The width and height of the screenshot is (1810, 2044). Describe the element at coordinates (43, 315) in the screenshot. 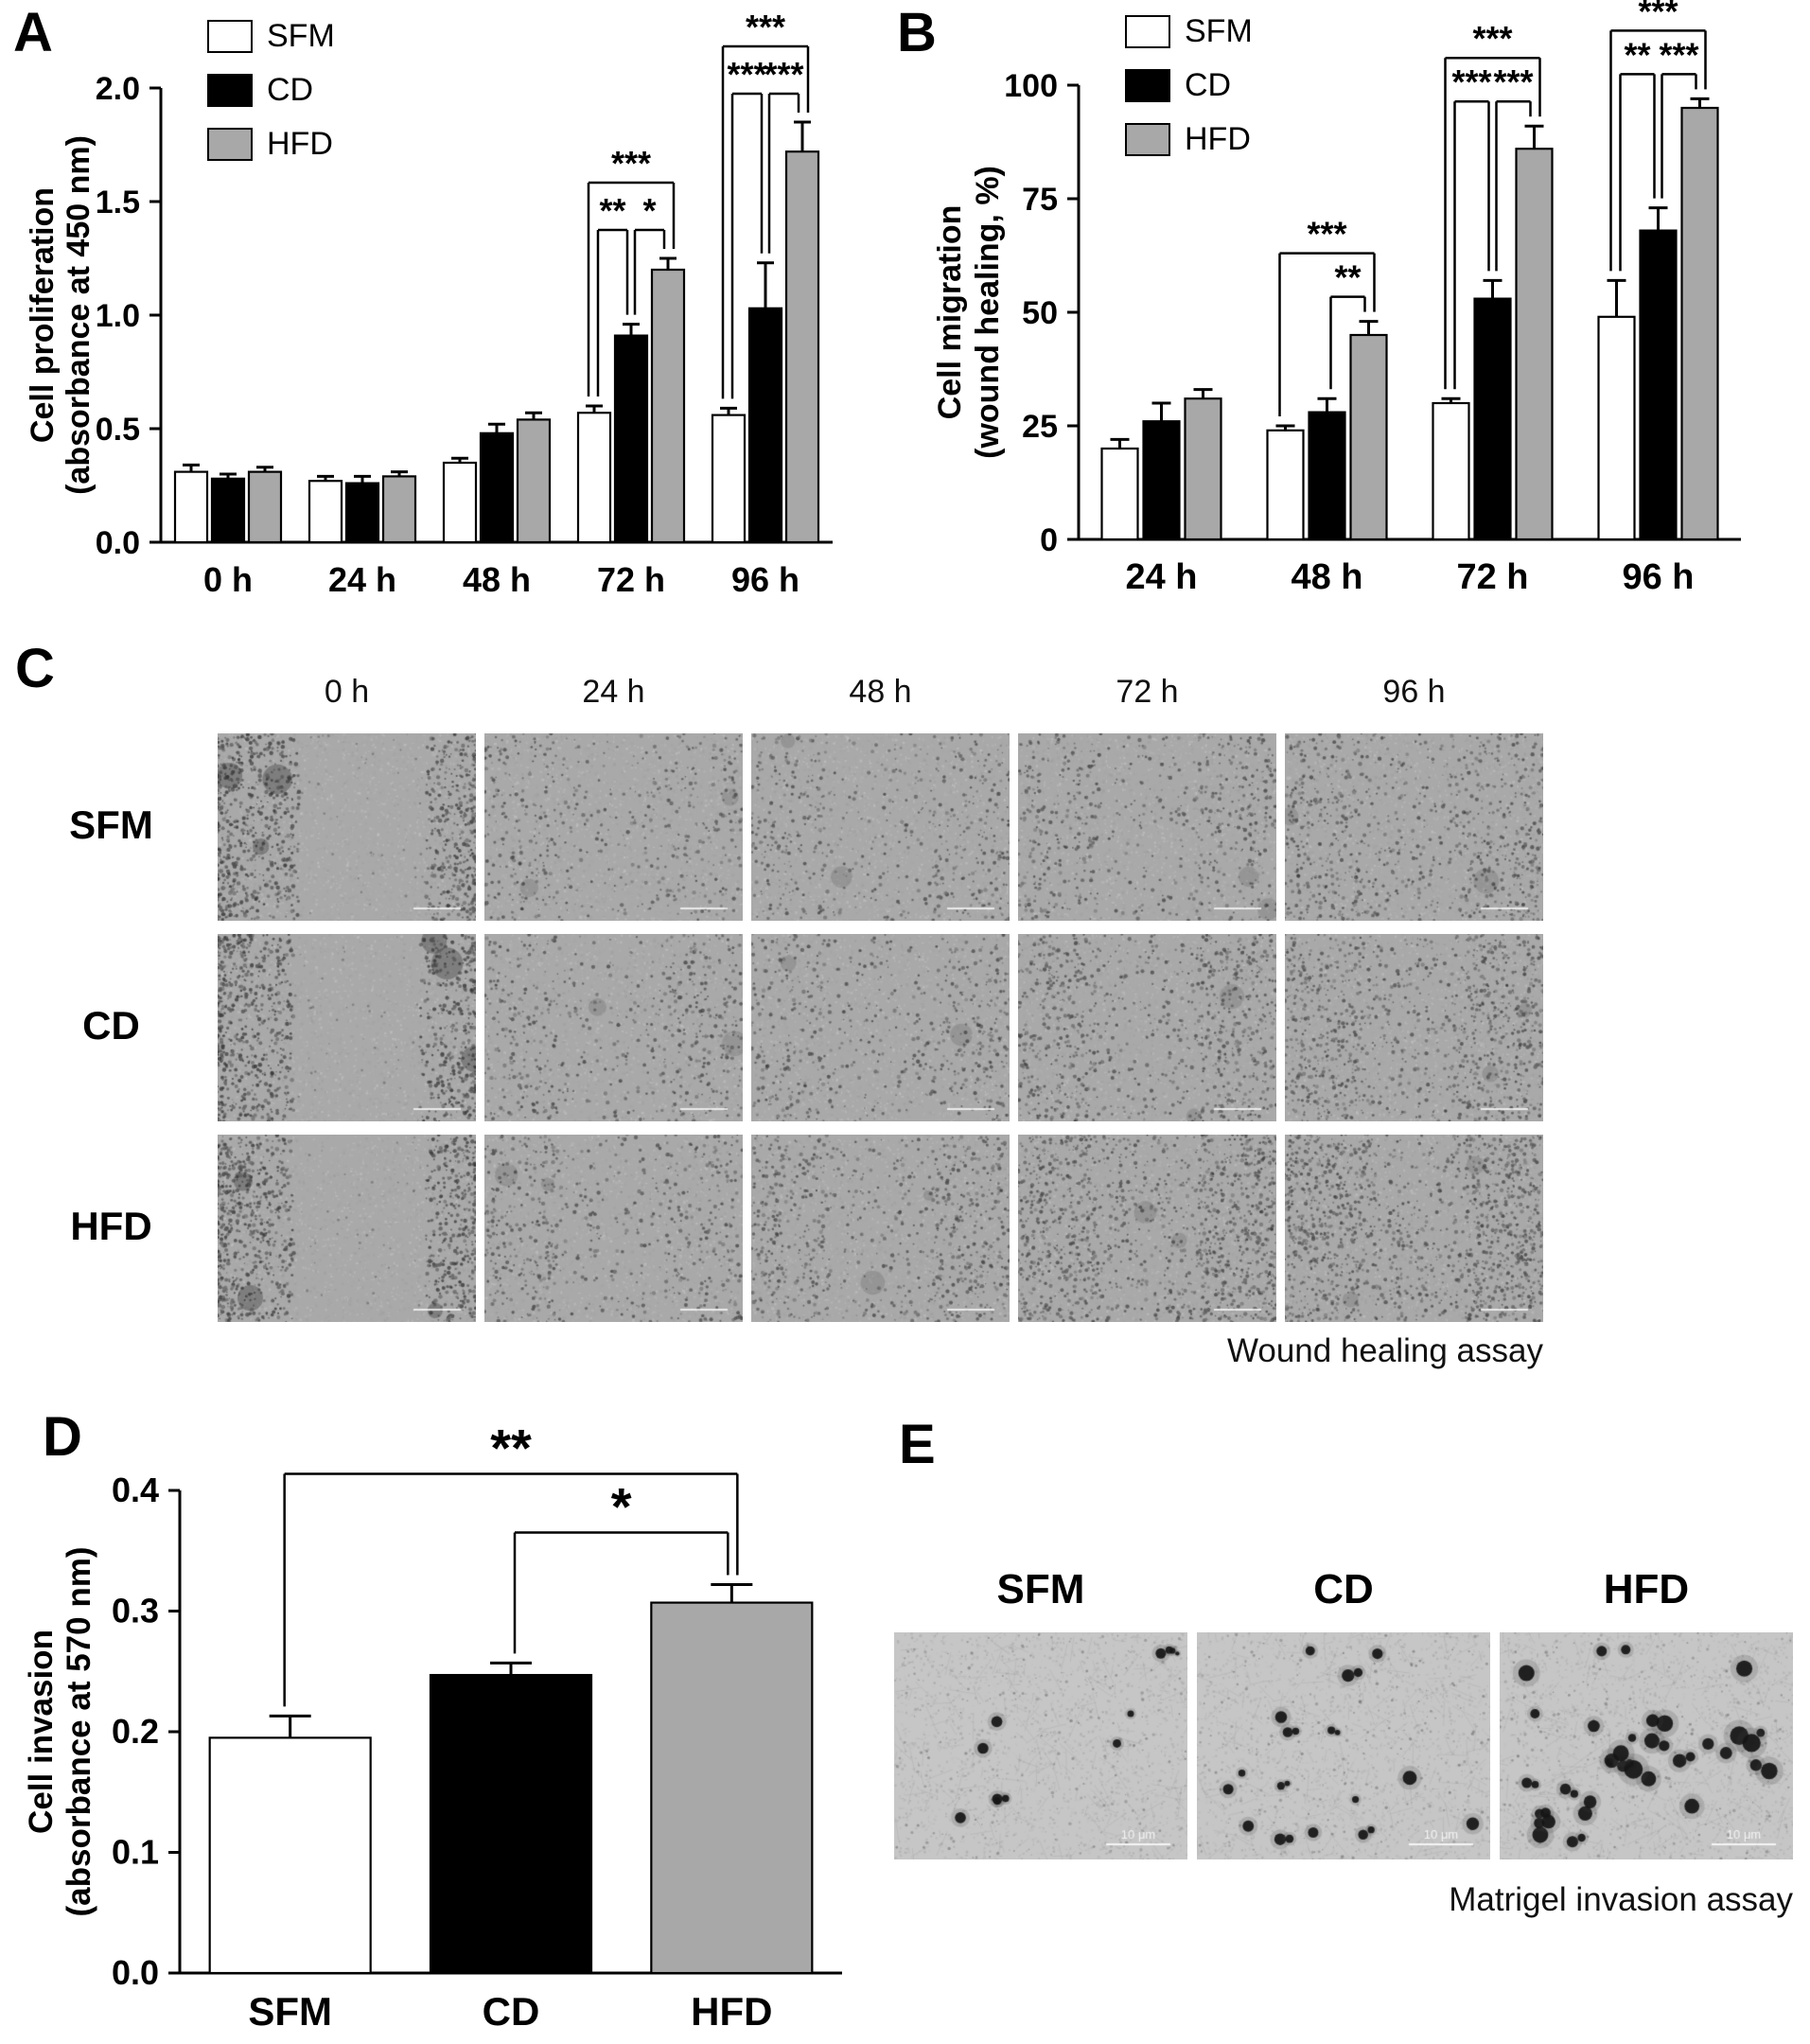

I see `y-axis-title: Cell proliferation` at that location.